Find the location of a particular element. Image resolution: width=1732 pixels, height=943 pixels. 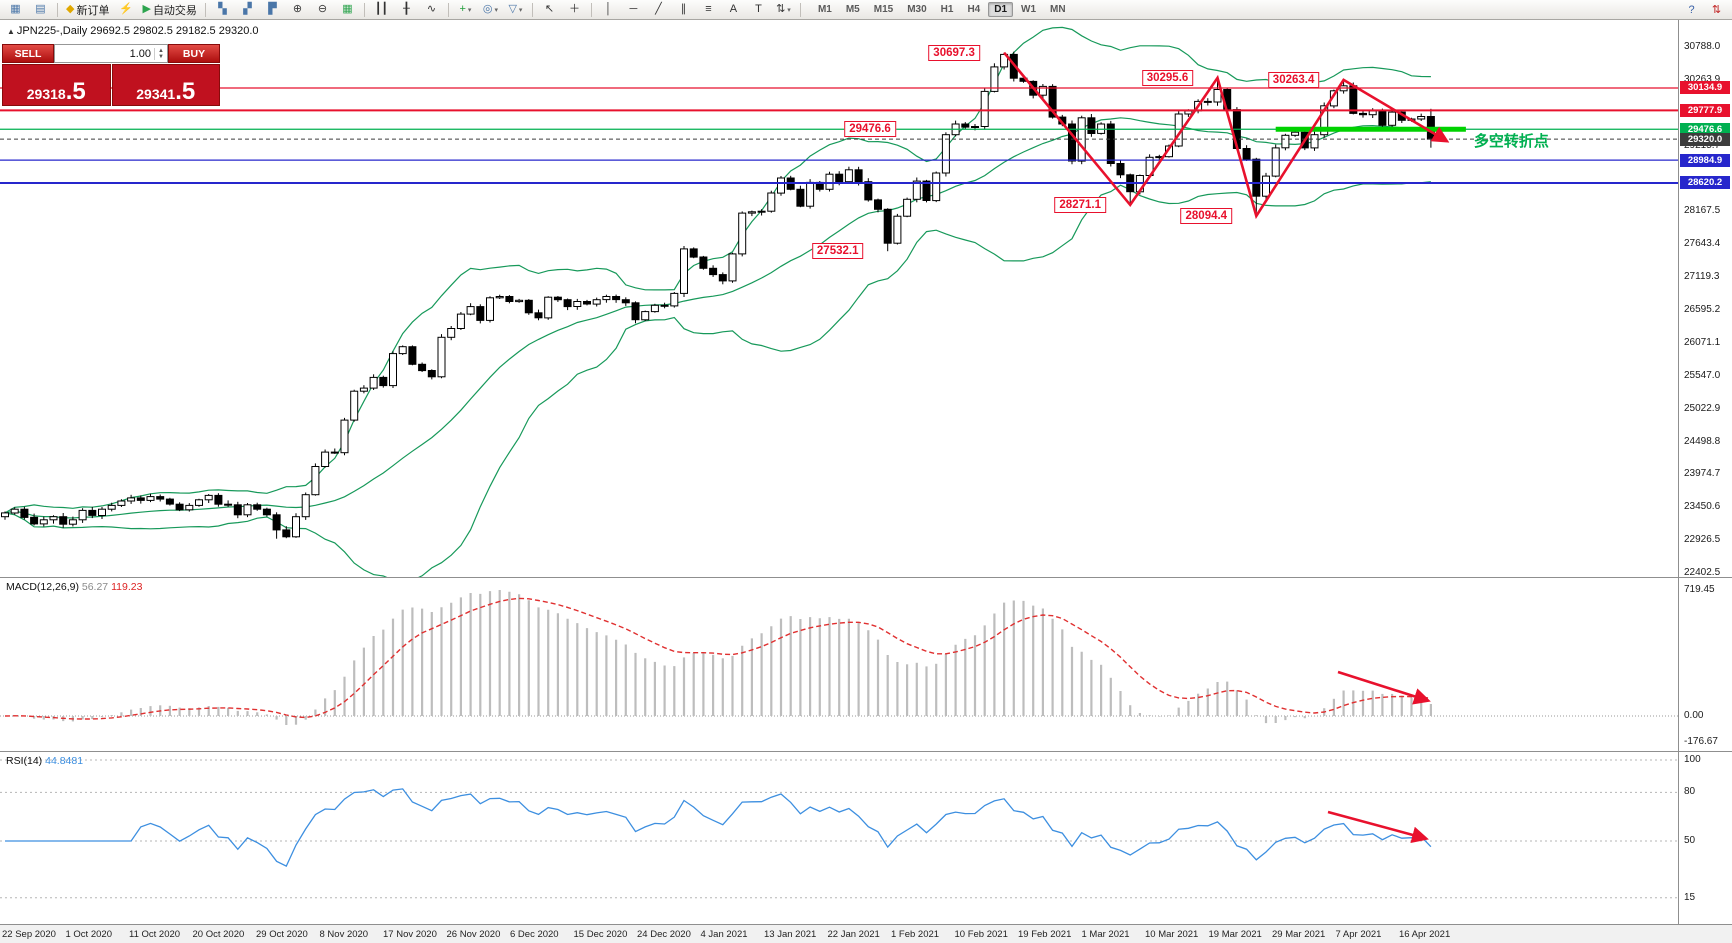

price-annotation: 27532.1 is located at coordinates (837, 251).